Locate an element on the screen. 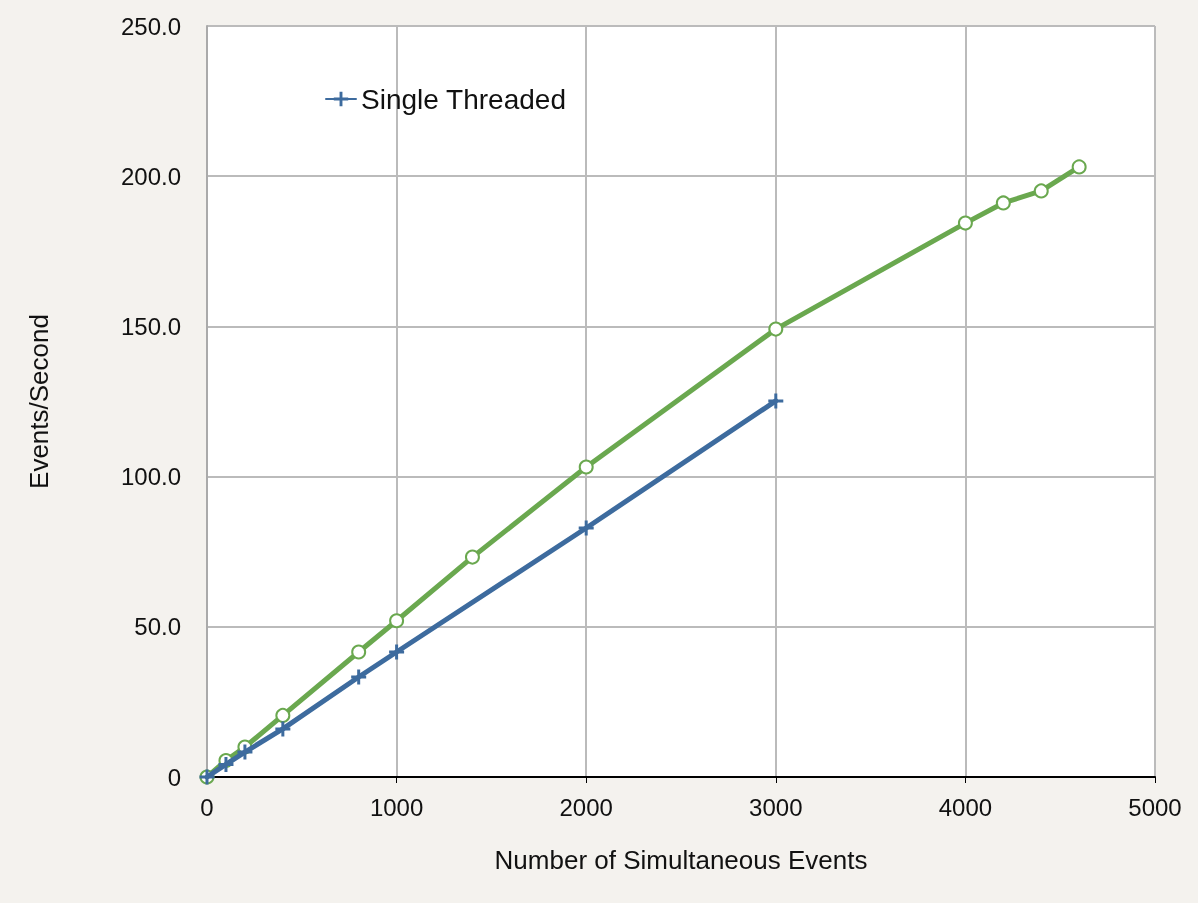 The width and height of the screenshot is (1198, 903). y-axis-title: Events/Second is located at coordinates (39, 401).